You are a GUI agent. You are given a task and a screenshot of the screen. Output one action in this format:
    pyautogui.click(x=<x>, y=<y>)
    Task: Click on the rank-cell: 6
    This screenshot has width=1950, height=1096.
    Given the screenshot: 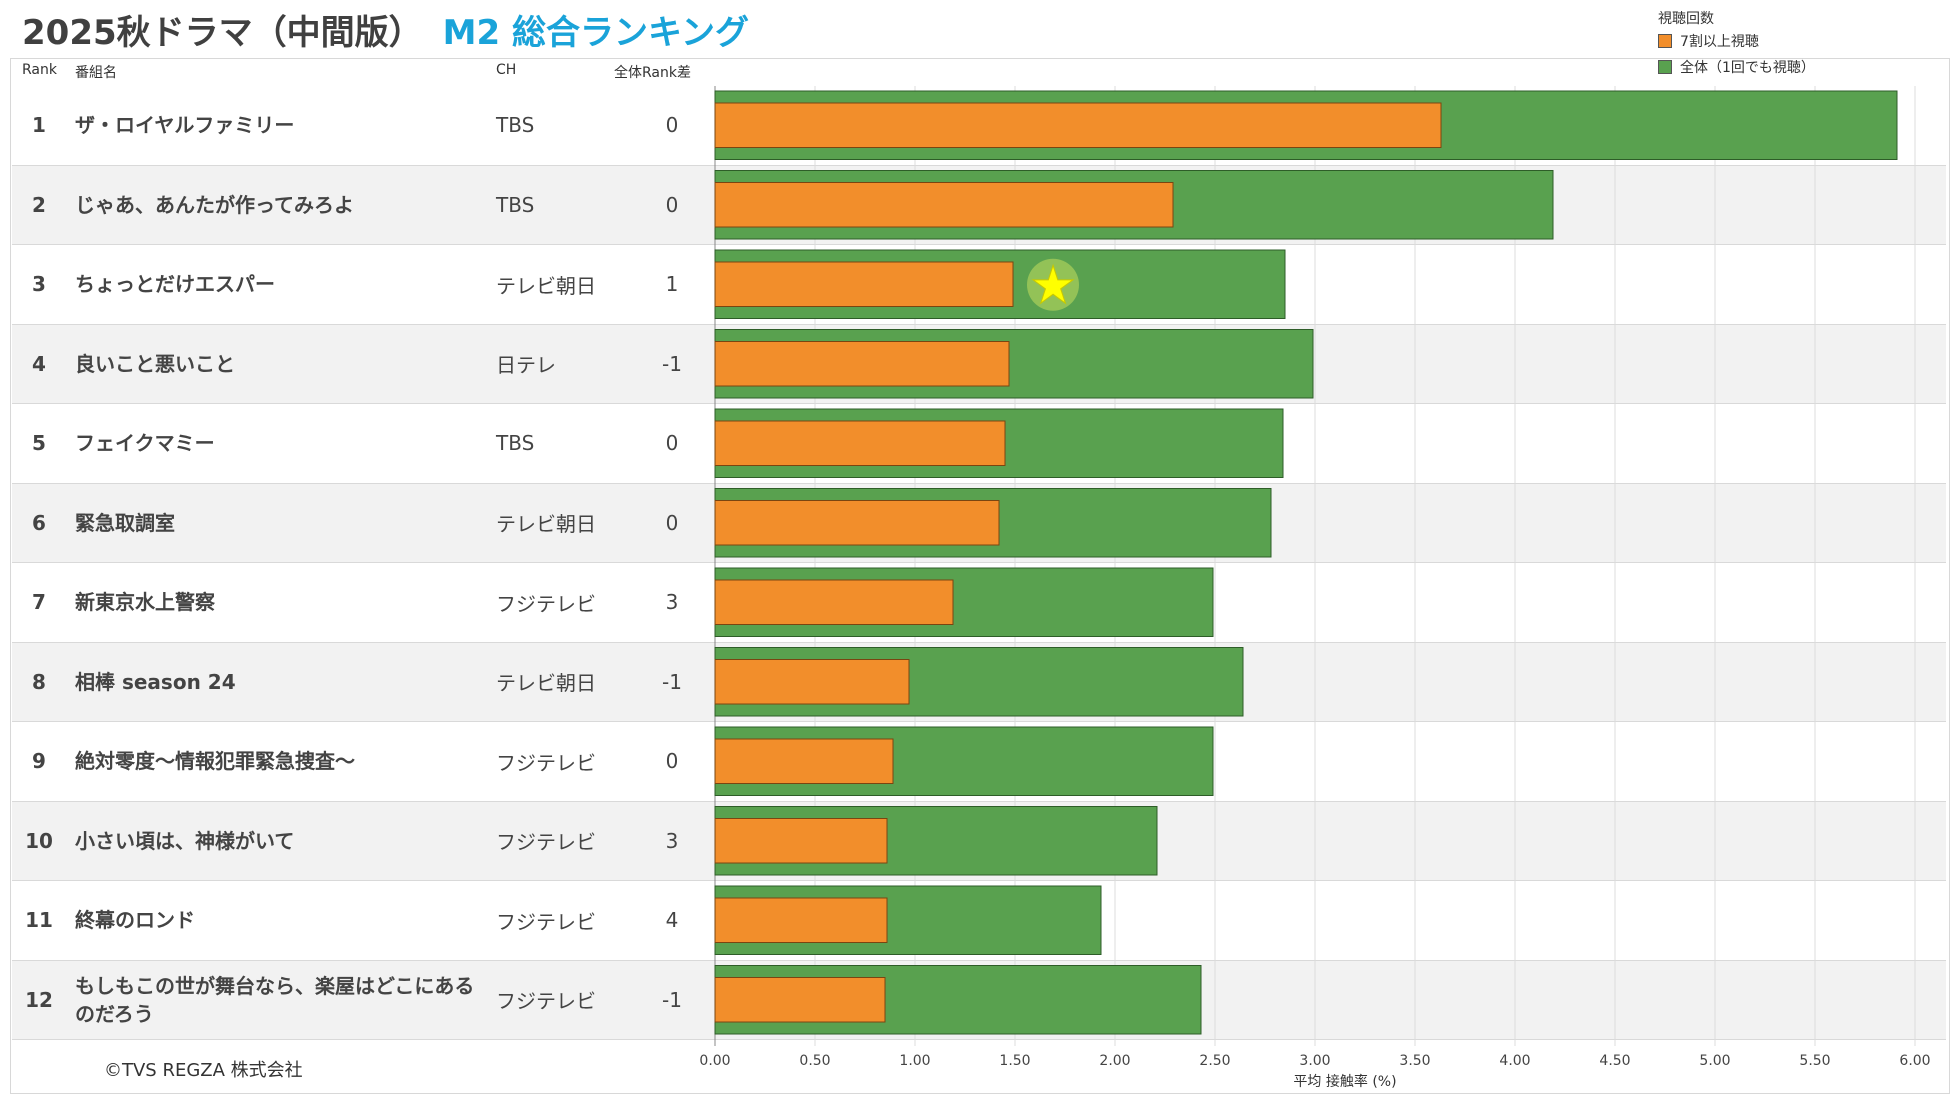 What is the action you would take?
    pyautogui.click(x=39, y=522)
    